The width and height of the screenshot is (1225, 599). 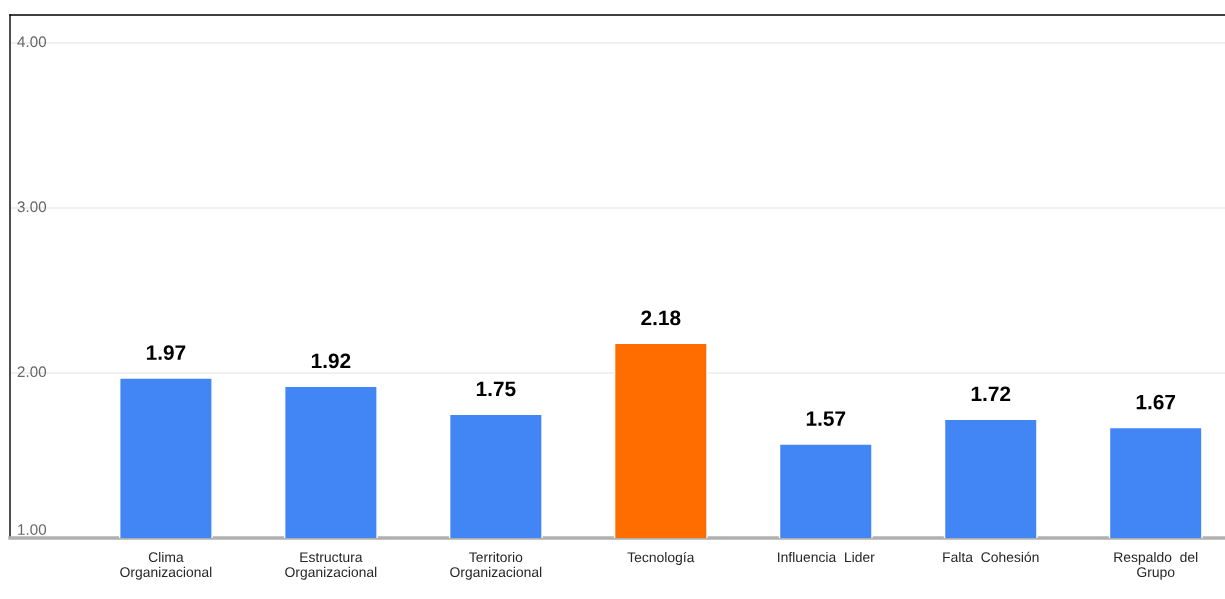 What do you see at coordinates (1156, 402) in the screenshot?
I see `data-label: 1.67` at bounding box center [1156, 402].